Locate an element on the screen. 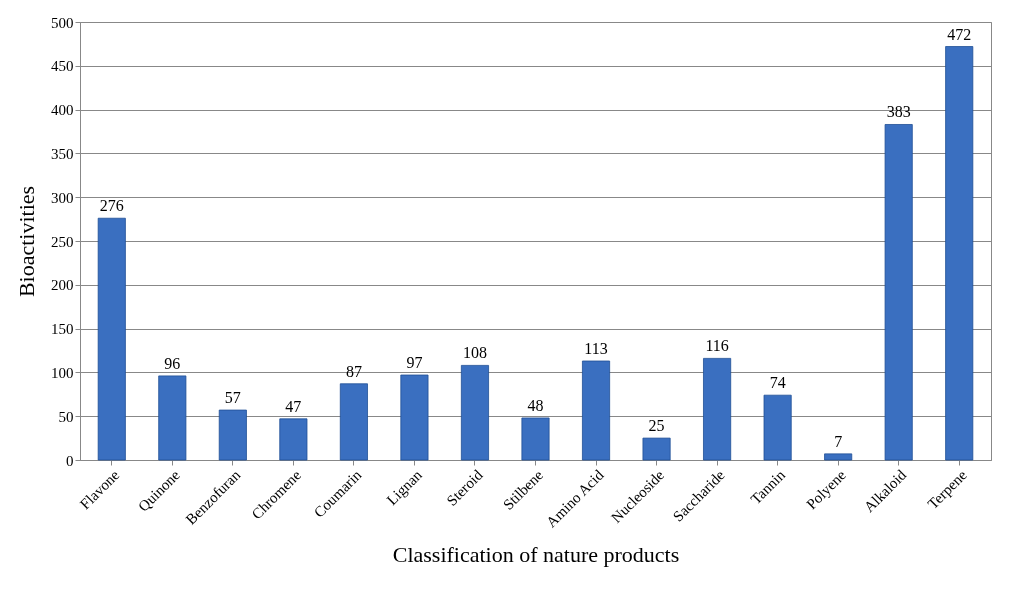 This screenshot has height=611, width=1036. data-label: 113 is located at coordinates (596, 349).